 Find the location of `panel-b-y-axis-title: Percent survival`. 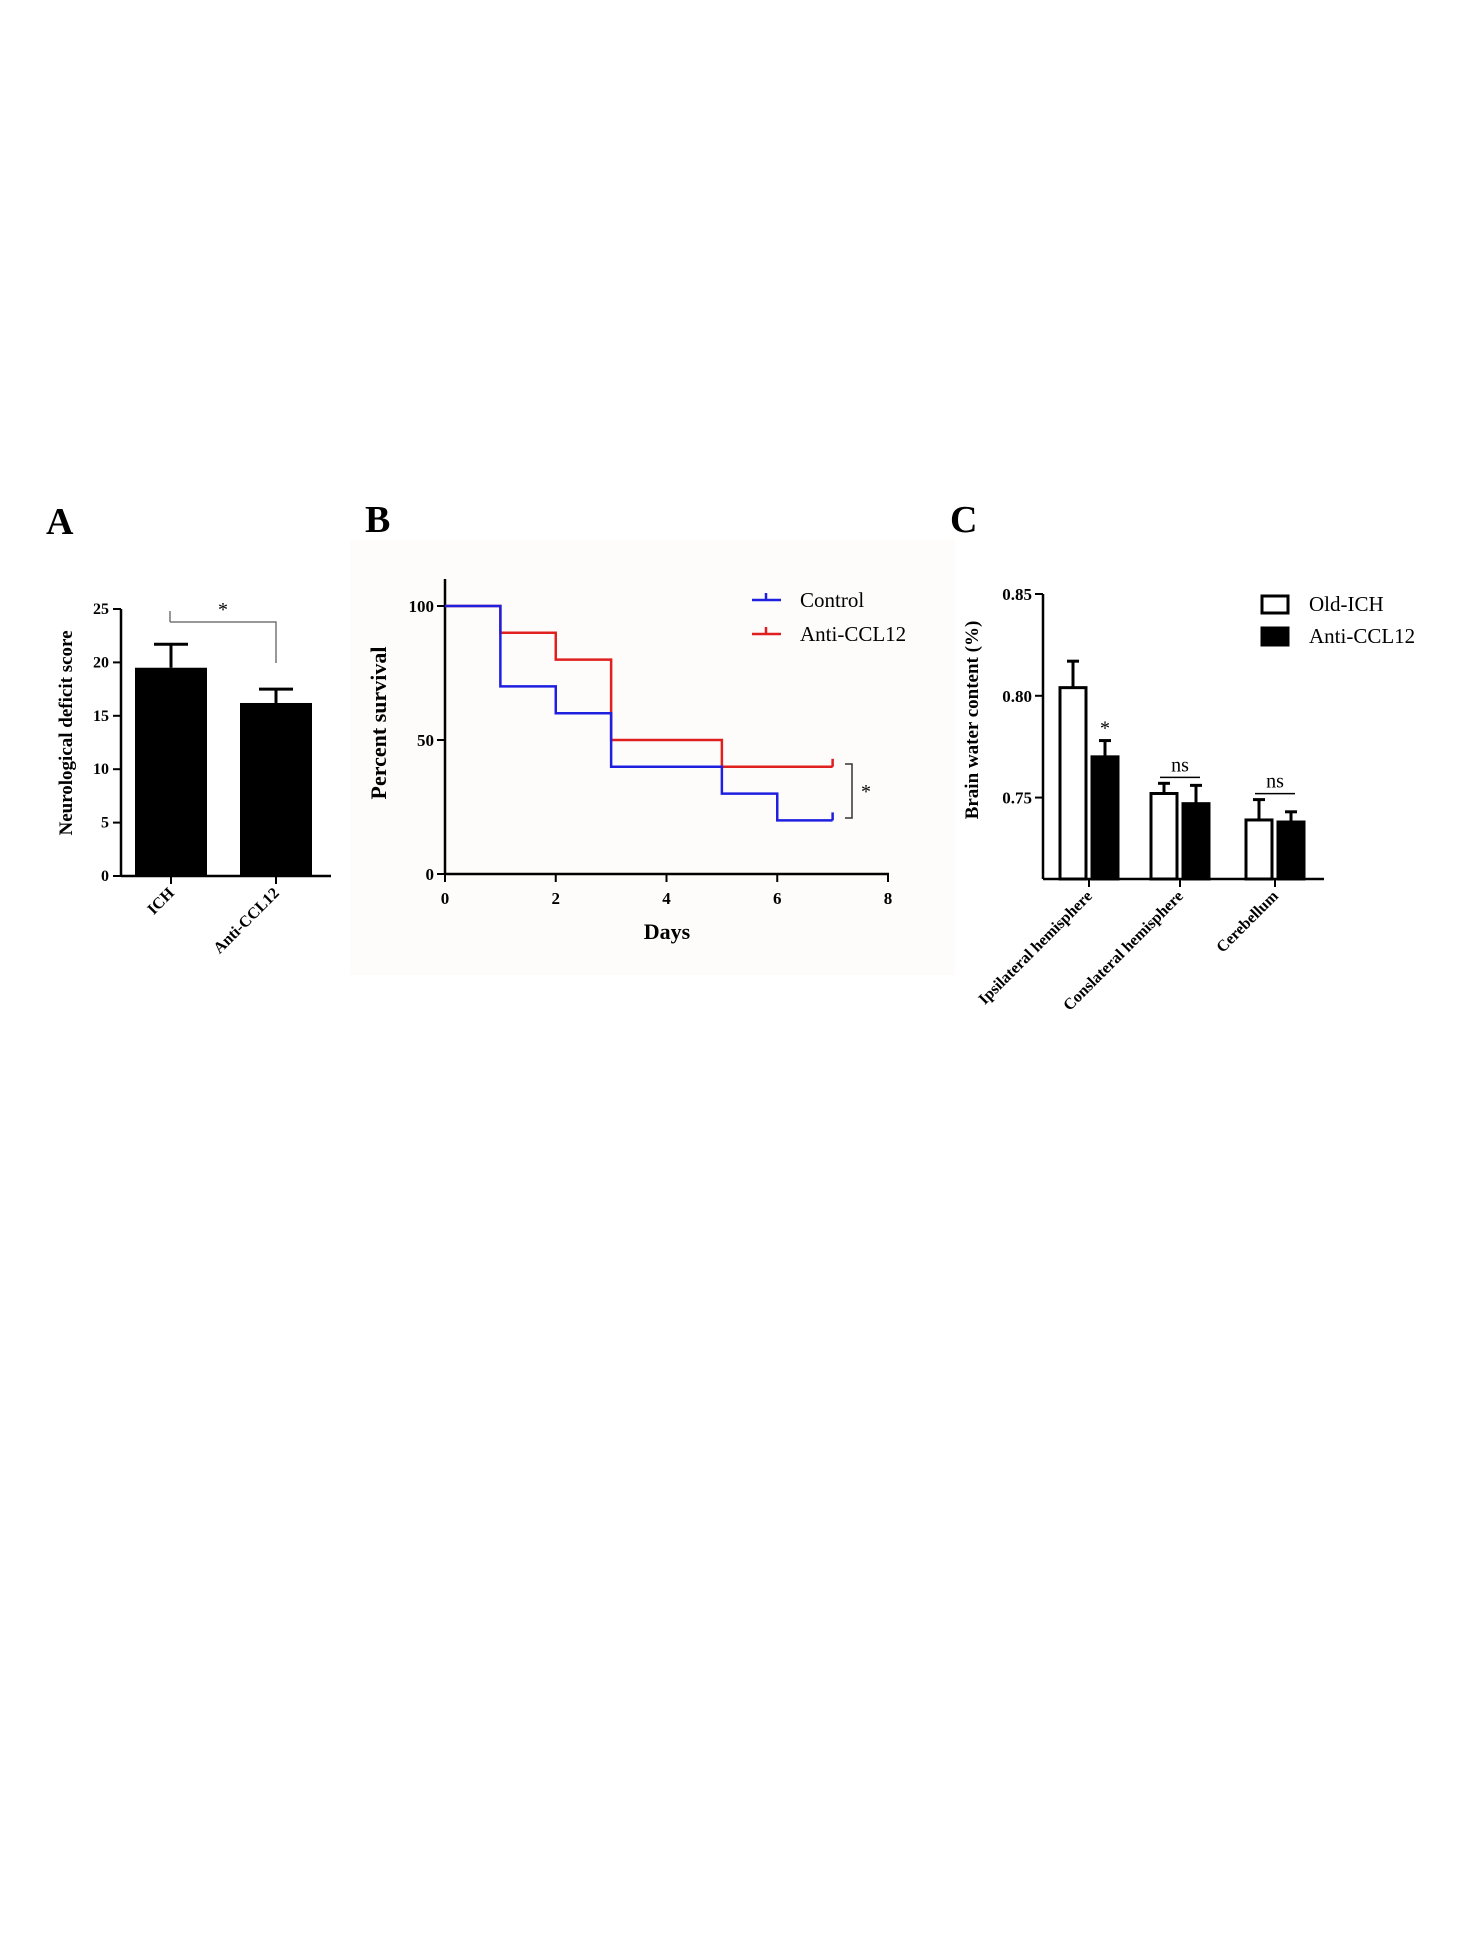

panel-b-y-axis-title: Percent survival is located at coordinates (378, 723).